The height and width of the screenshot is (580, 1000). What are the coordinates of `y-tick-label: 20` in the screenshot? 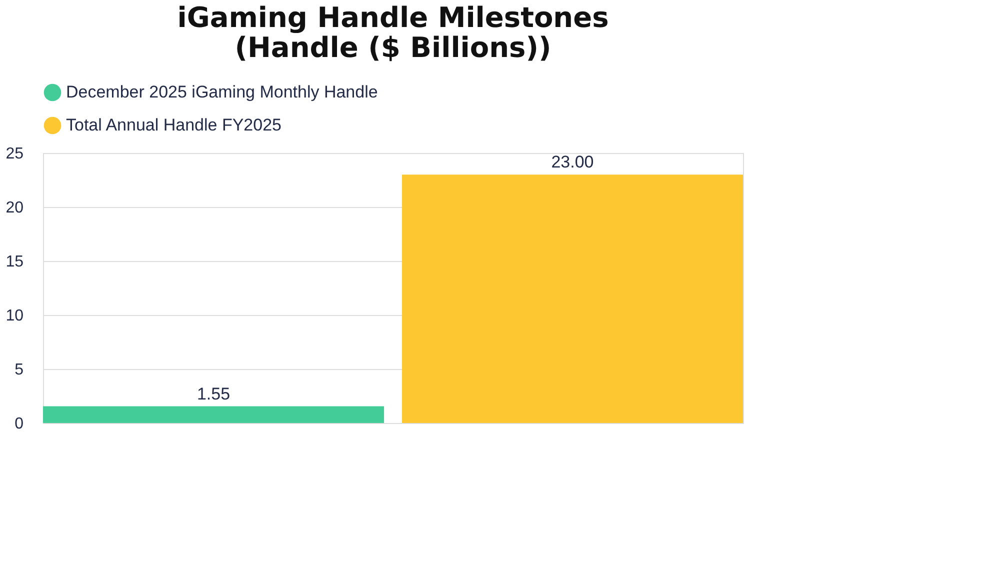 It's located at (15, 208).